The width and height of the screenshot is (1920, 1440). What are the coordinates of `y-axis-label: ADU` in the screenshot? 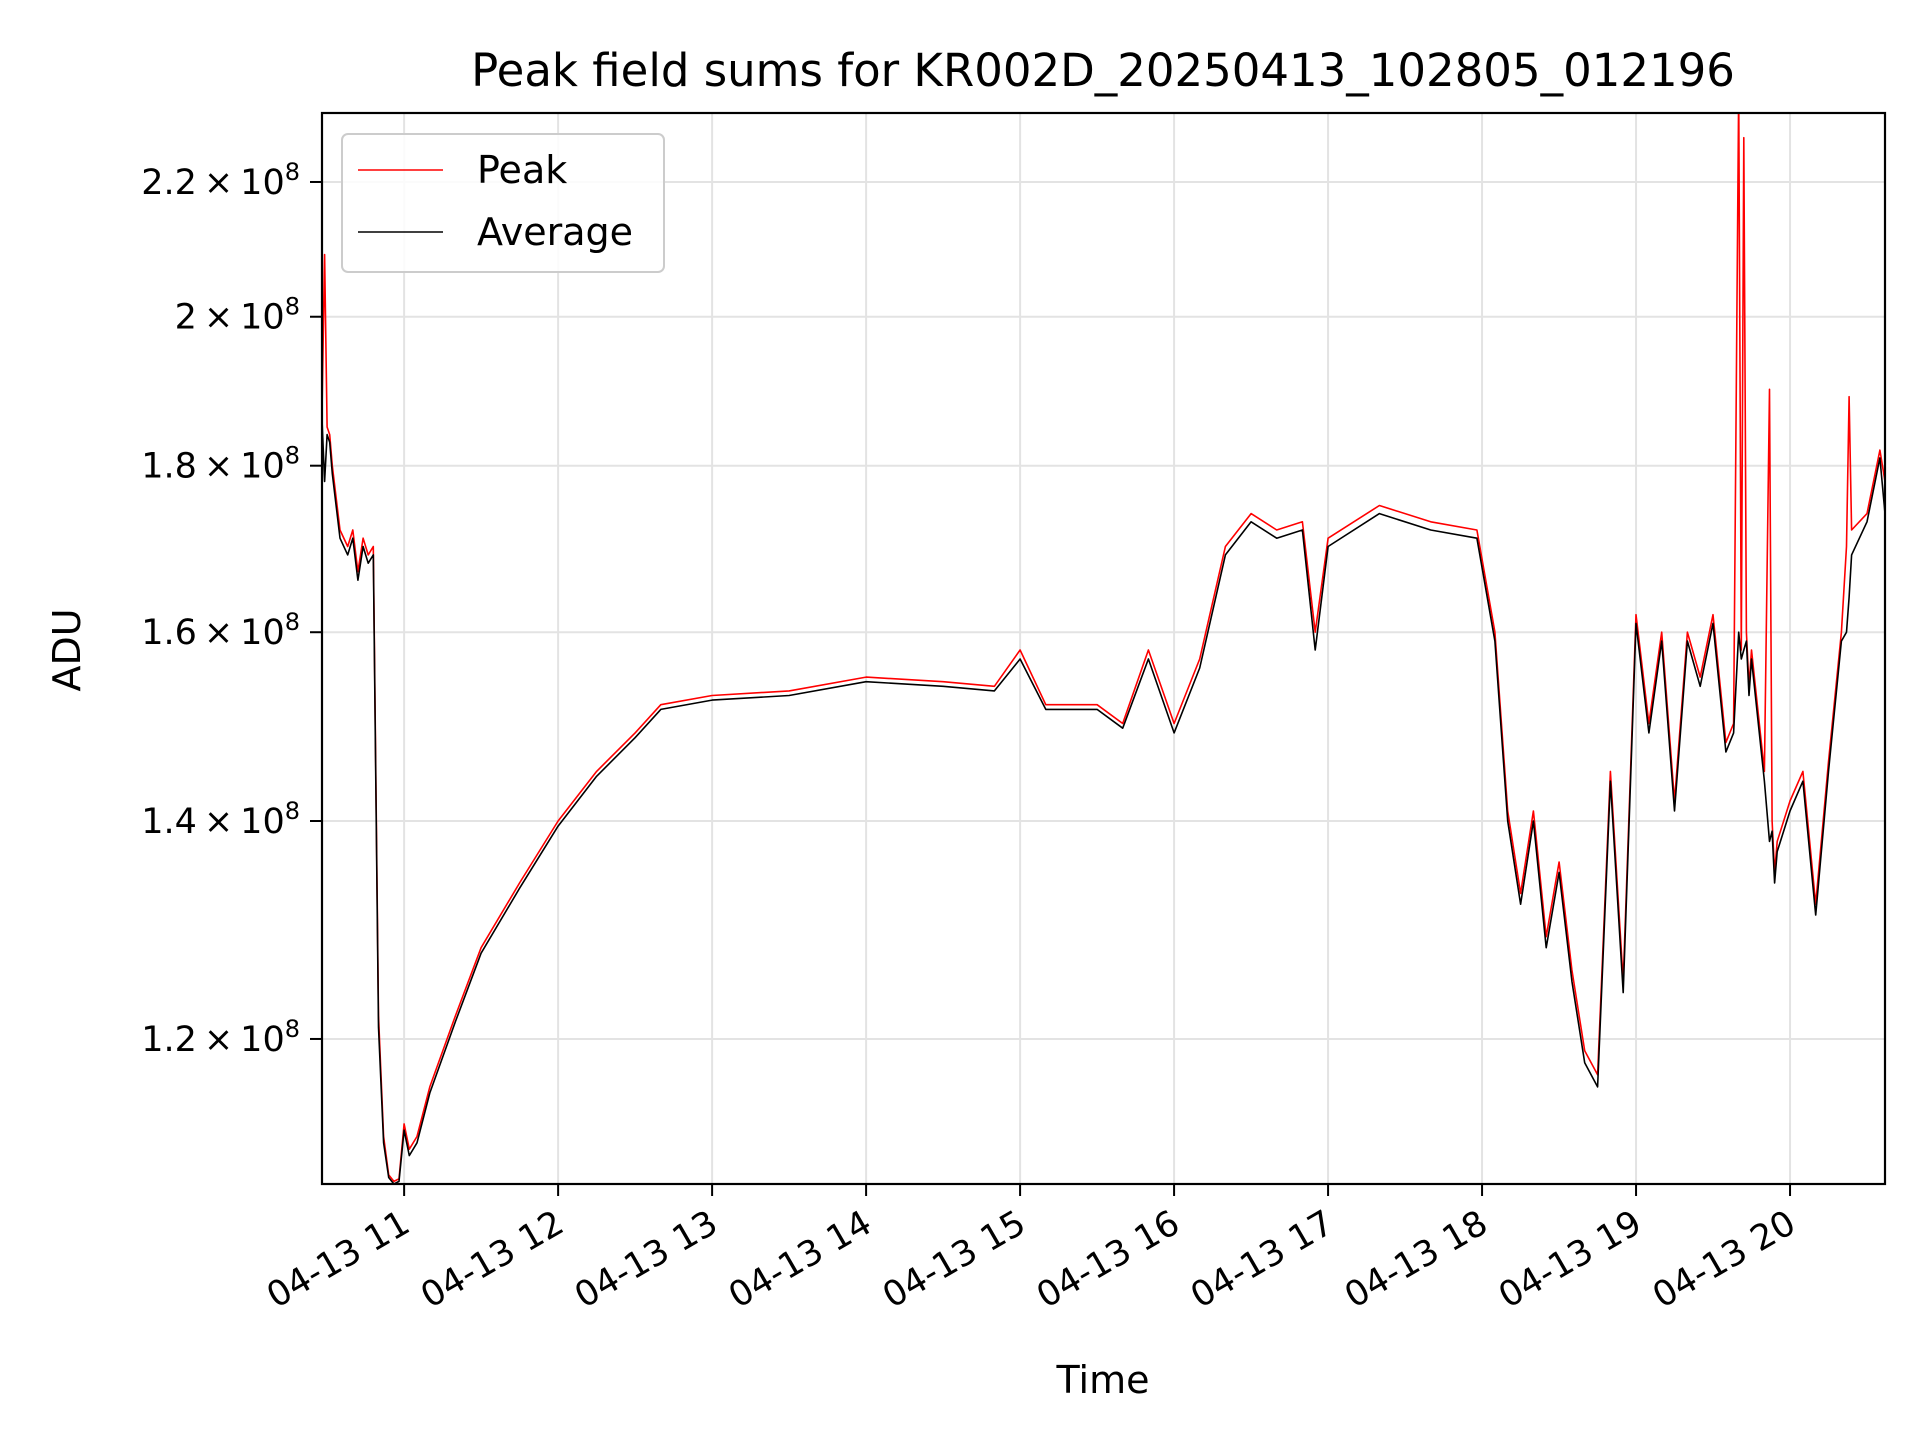 It's located at (67, 649).